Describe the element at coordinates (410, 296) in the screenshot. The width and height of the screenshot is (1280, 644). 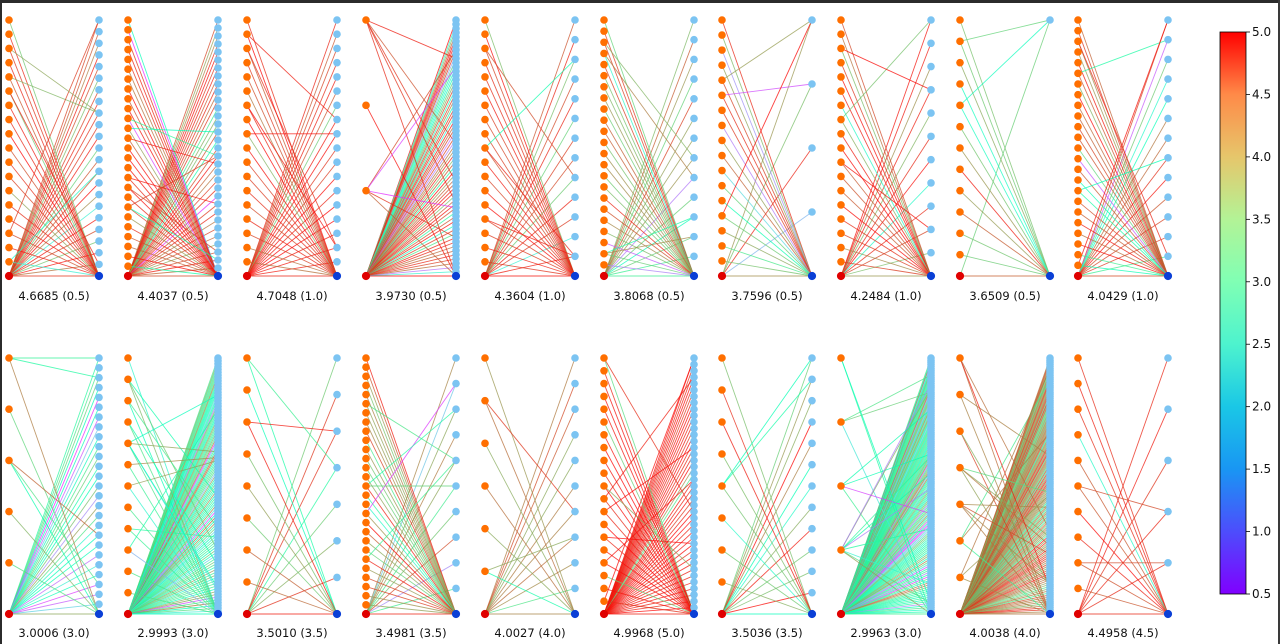
I see `panel-caption: 3.9730 (0.5)` at that location.